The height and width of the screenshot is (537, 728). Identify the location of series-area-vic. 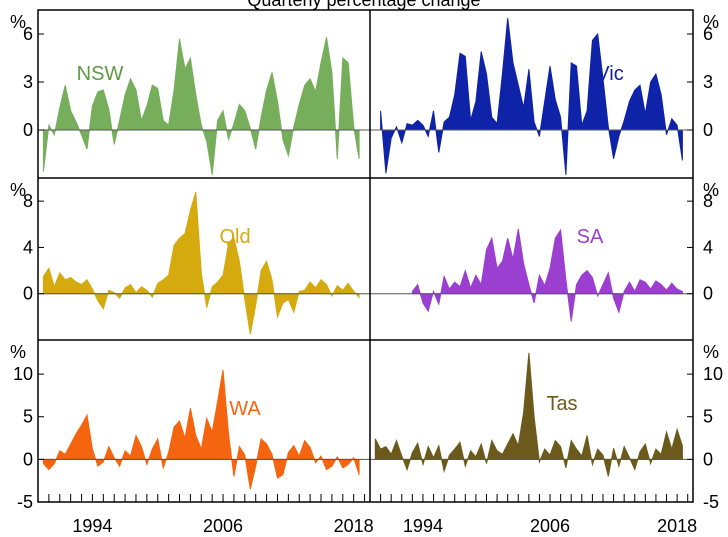
(531, 96).